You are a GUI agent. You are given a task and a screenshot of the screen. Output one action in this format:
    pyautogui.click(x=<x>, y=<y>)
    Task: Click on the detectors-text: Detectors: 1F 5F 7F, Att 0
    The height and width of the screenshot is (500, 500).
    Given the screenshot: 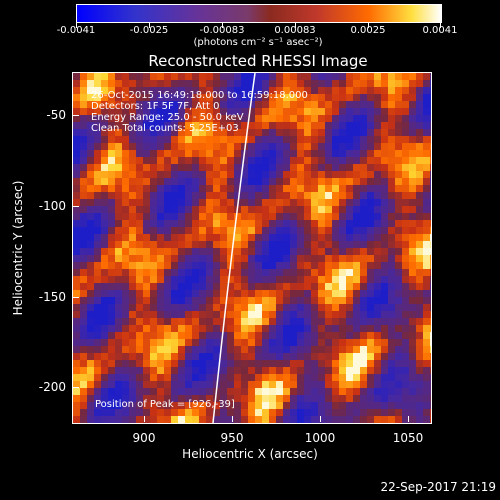 What is the action you would take?
    pyautogui.click(x=155, y=106)
    